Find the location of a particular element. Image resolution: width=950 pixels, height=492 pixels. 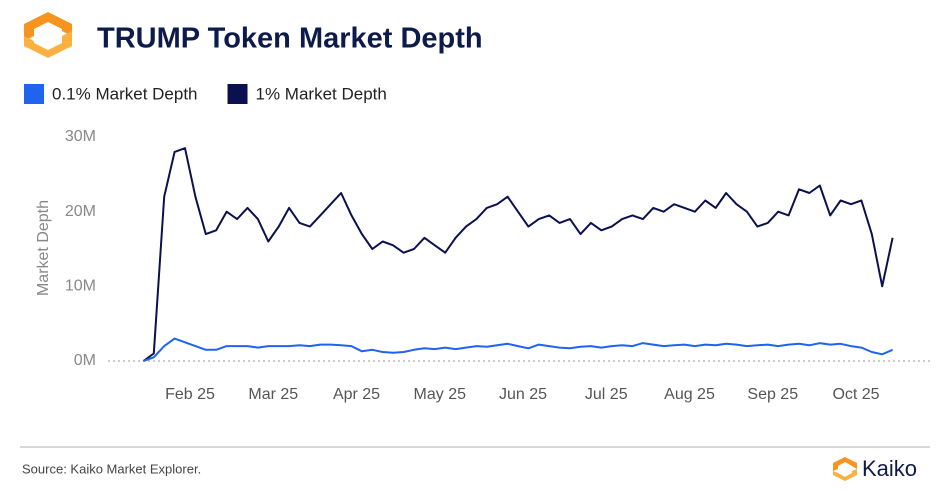

y-tick-label: 0M is located at coordinates (85, 360).